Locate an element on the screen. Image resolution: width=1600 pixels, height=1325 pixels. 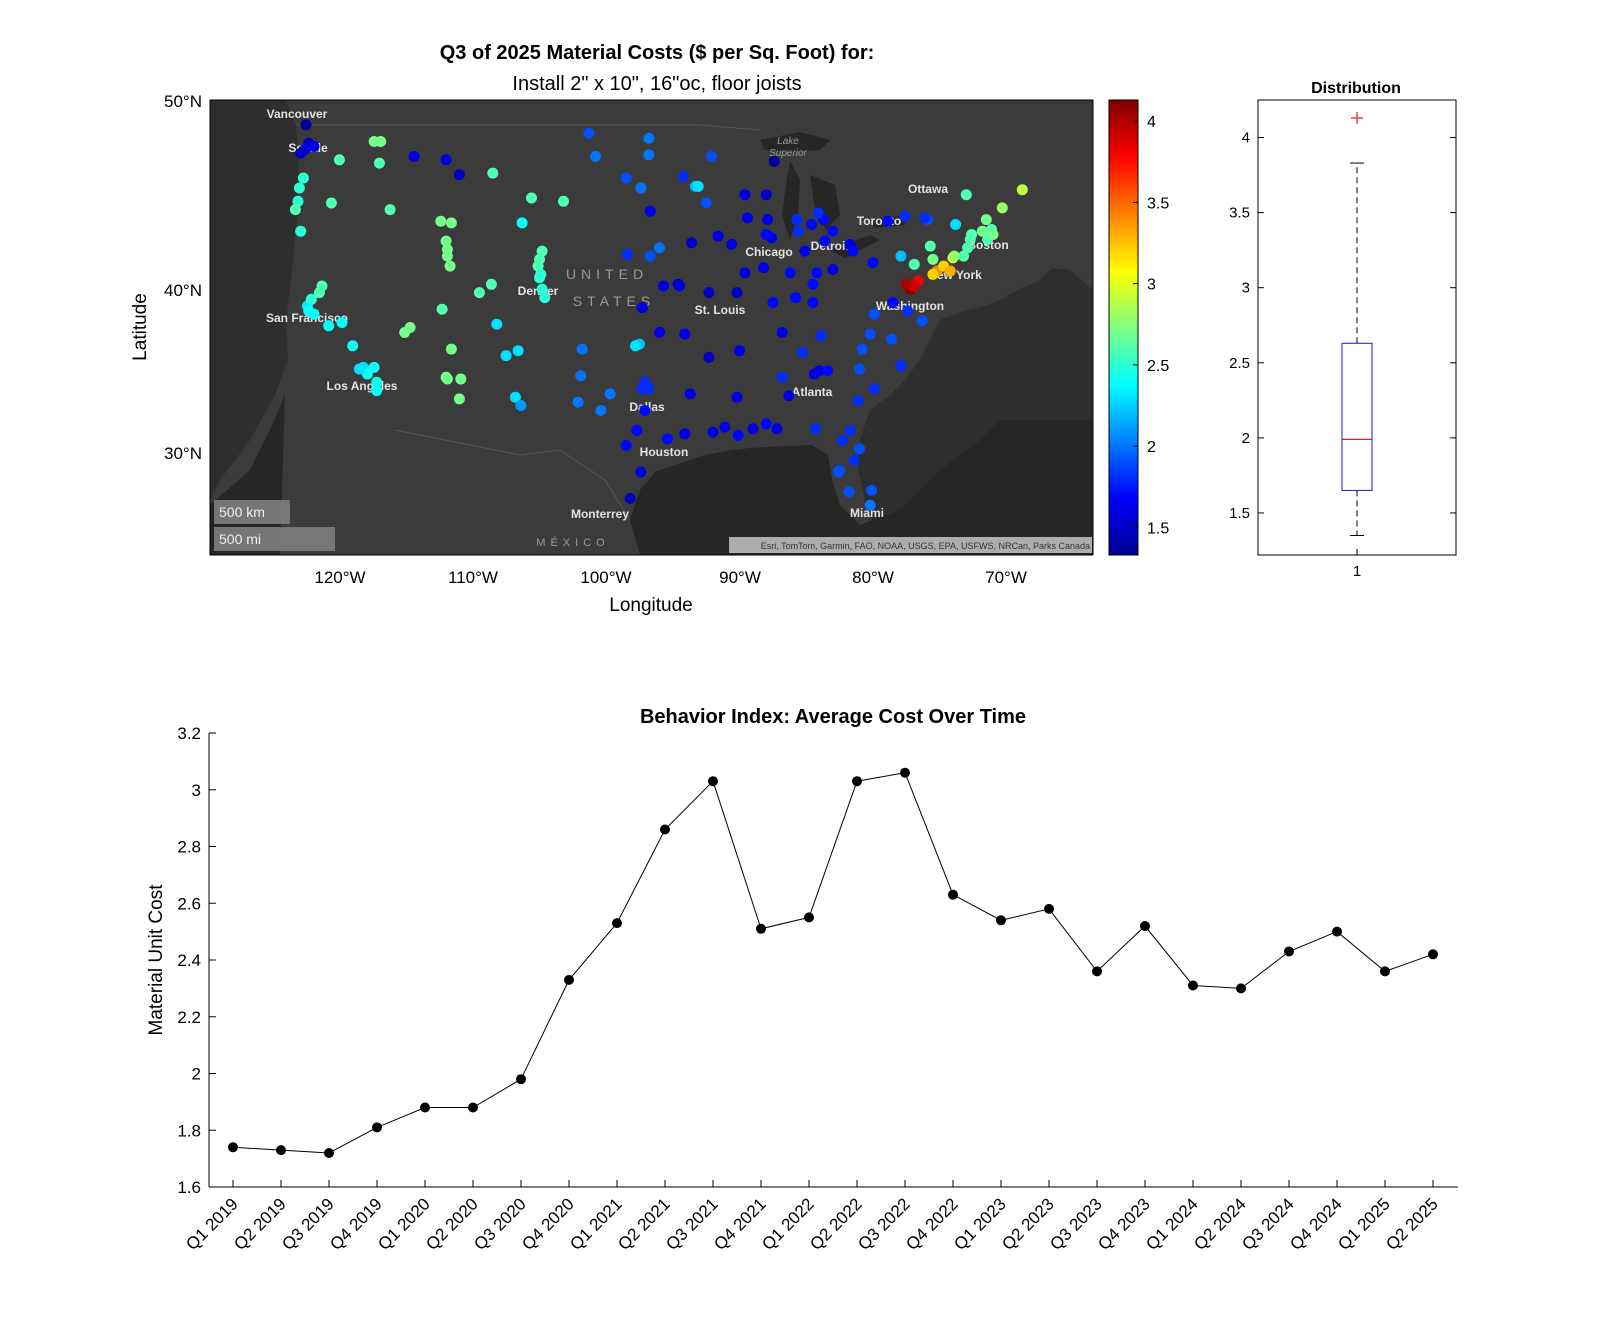
map-label: Houston is located at coordinates (664, 452).